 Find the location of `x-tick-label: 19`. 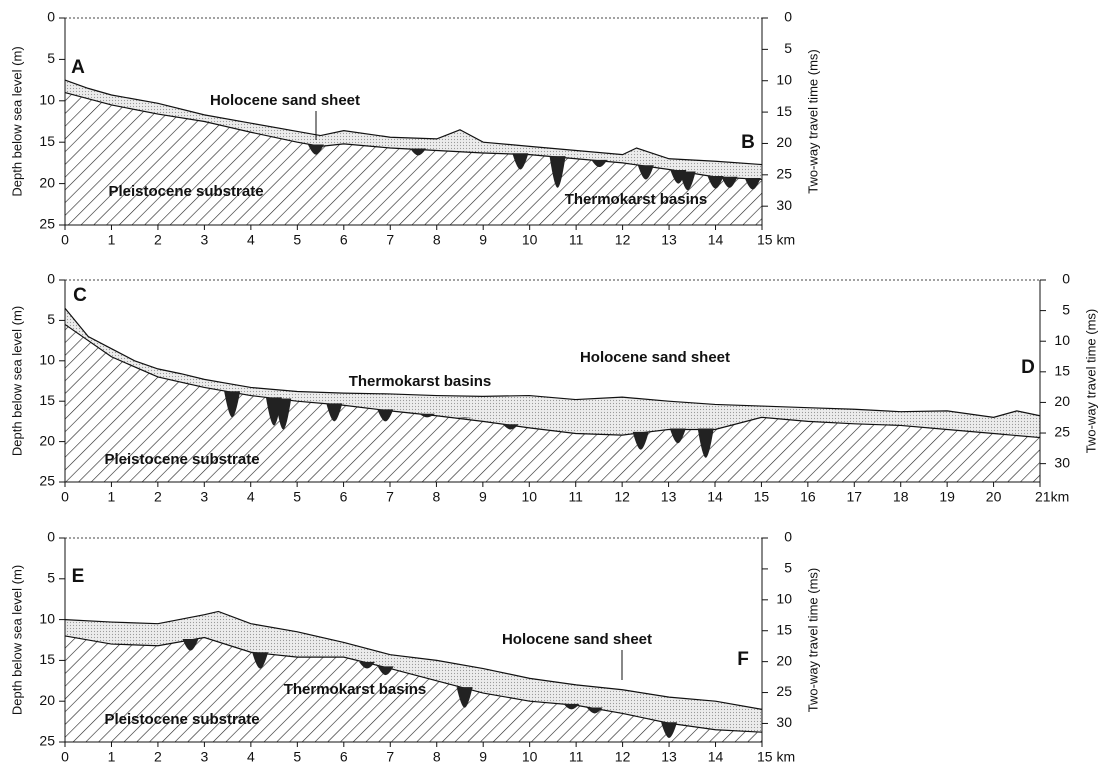

x-tick-label: 19 is located at coordinates (947, 497).